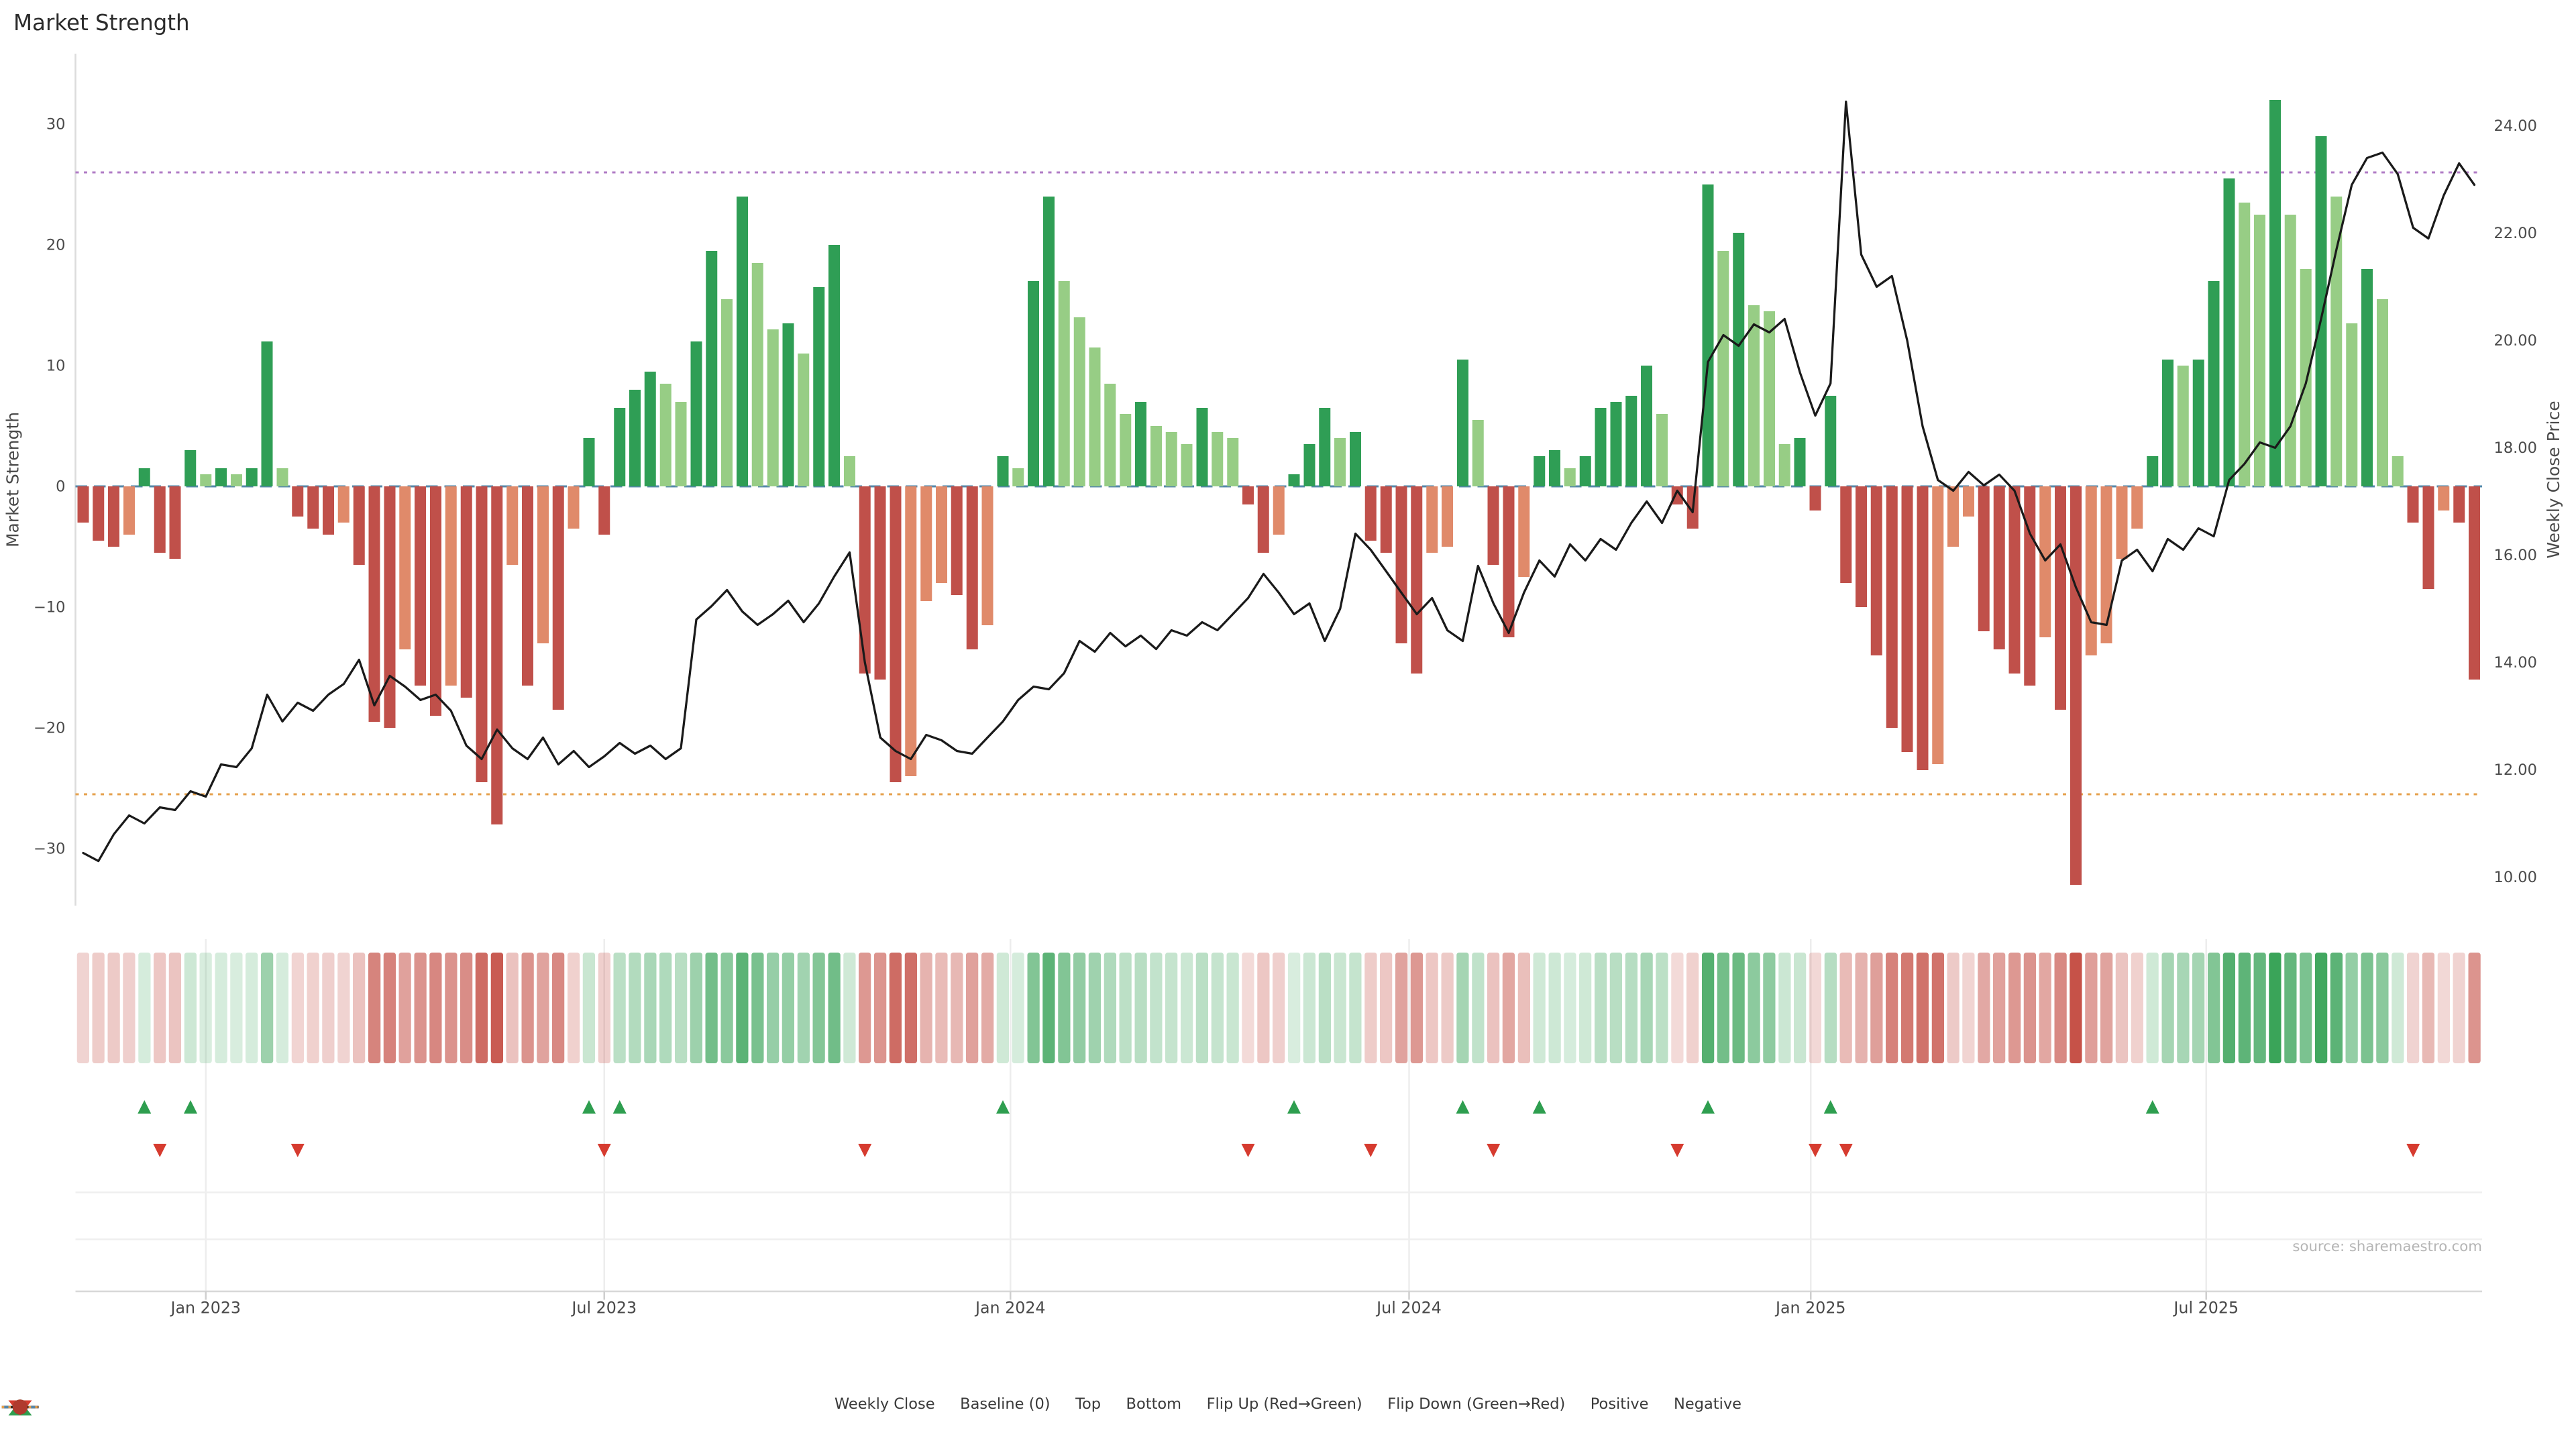  I want to click on price-axis-tick: 18.00, so click(2515, 448).